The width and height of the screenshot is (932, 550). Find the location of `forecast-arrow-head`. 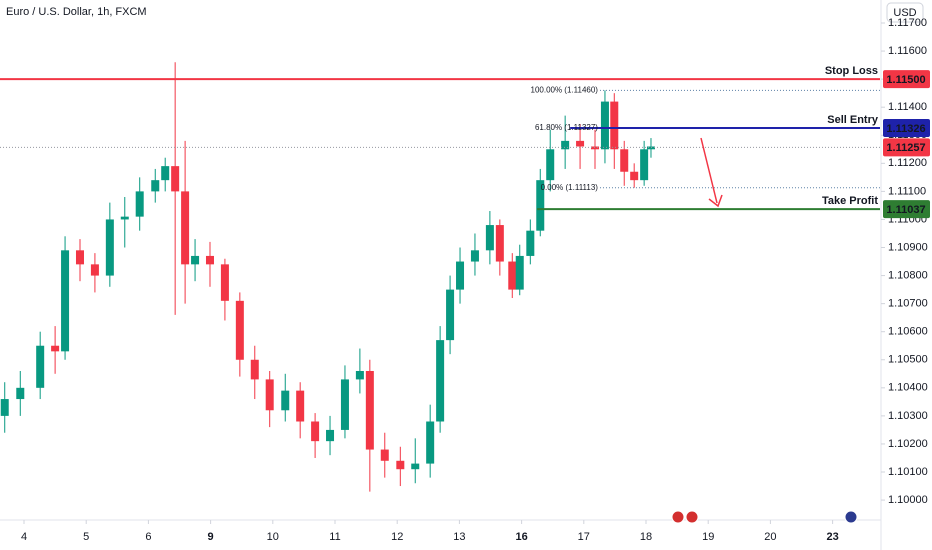

forecast-arrow-head is located at coordinates (715, 201).